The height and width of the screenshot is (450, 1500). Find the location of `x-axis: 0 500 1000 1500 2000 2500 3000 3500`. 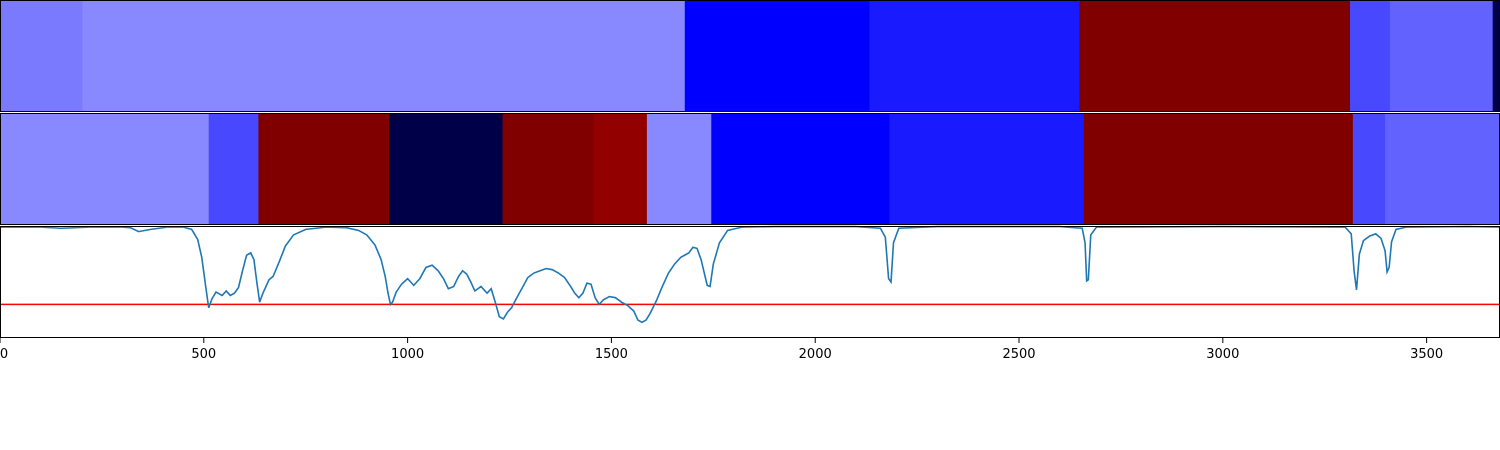

x-axis: 0 500 1000 1500 2000 2500 3000 3500 is located at coordinates (721, 350).